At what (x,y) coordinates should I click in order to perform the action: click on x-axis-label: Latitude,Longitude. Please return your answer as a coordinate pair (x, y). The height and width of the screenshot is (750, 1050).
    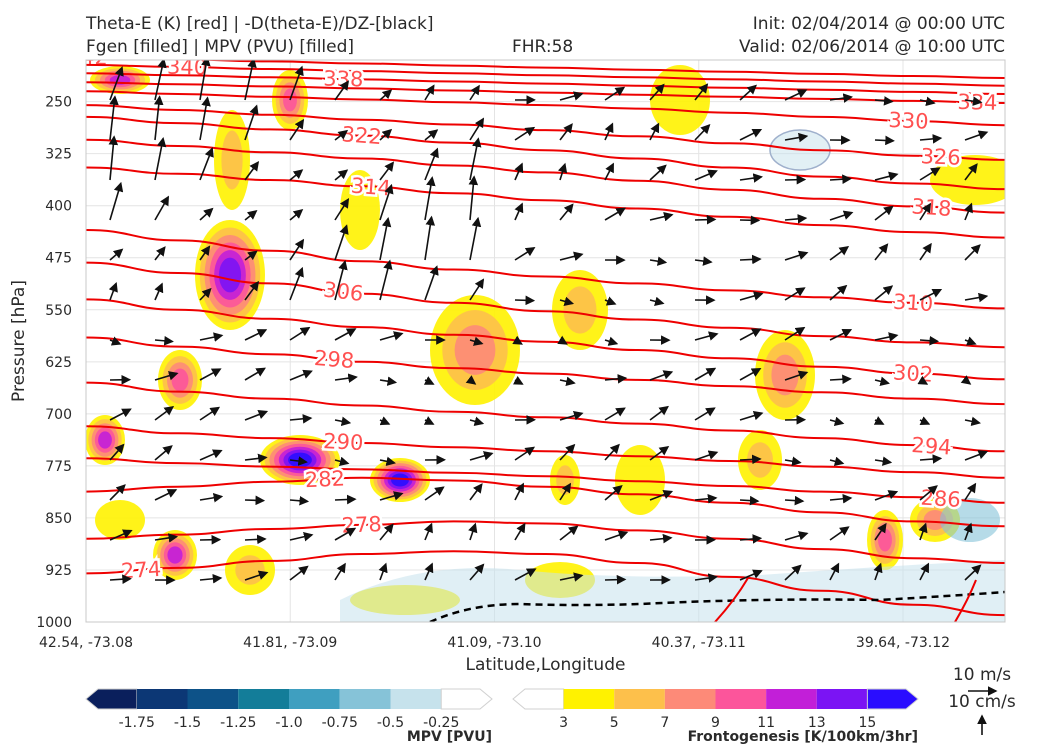
    Looking at the image, I should click on (546, 665).